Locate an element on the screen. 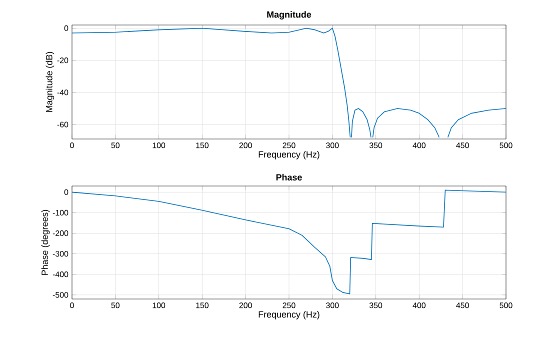 This screenshot has height=337, width=560. y-axis-title: Magnitude (dB) is located at coordinates (50, 82).